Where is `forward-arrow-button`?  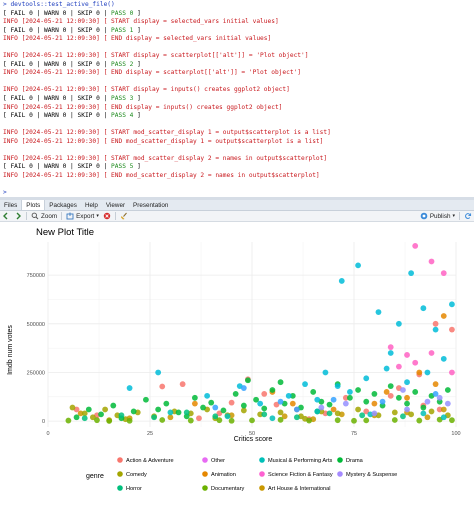 forward-arrow-button is located at coordinates (18, 216).